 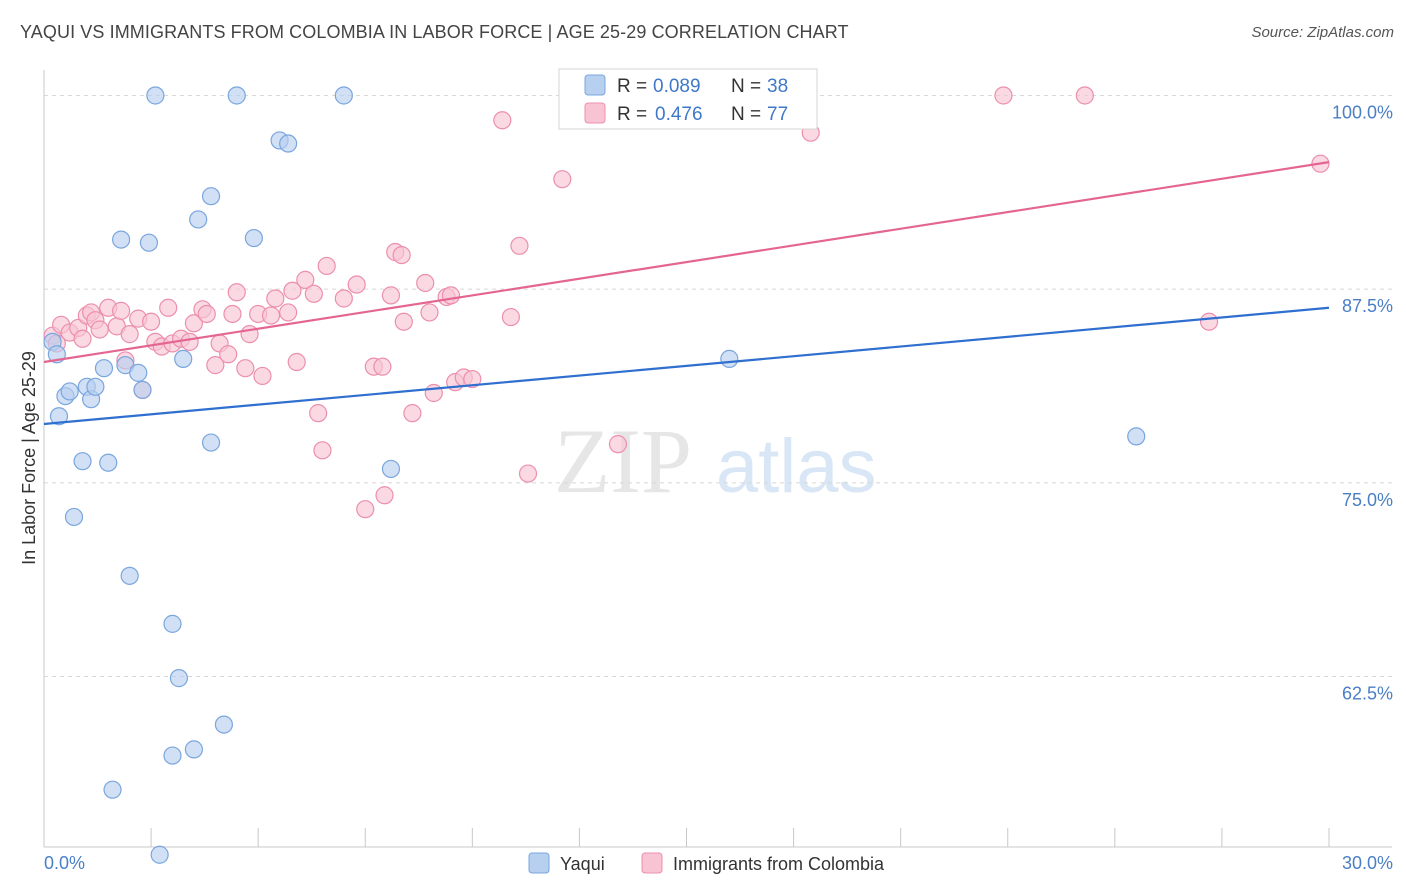 I want to click on watermark-zip: ZIP, so click(x=623, y=461).